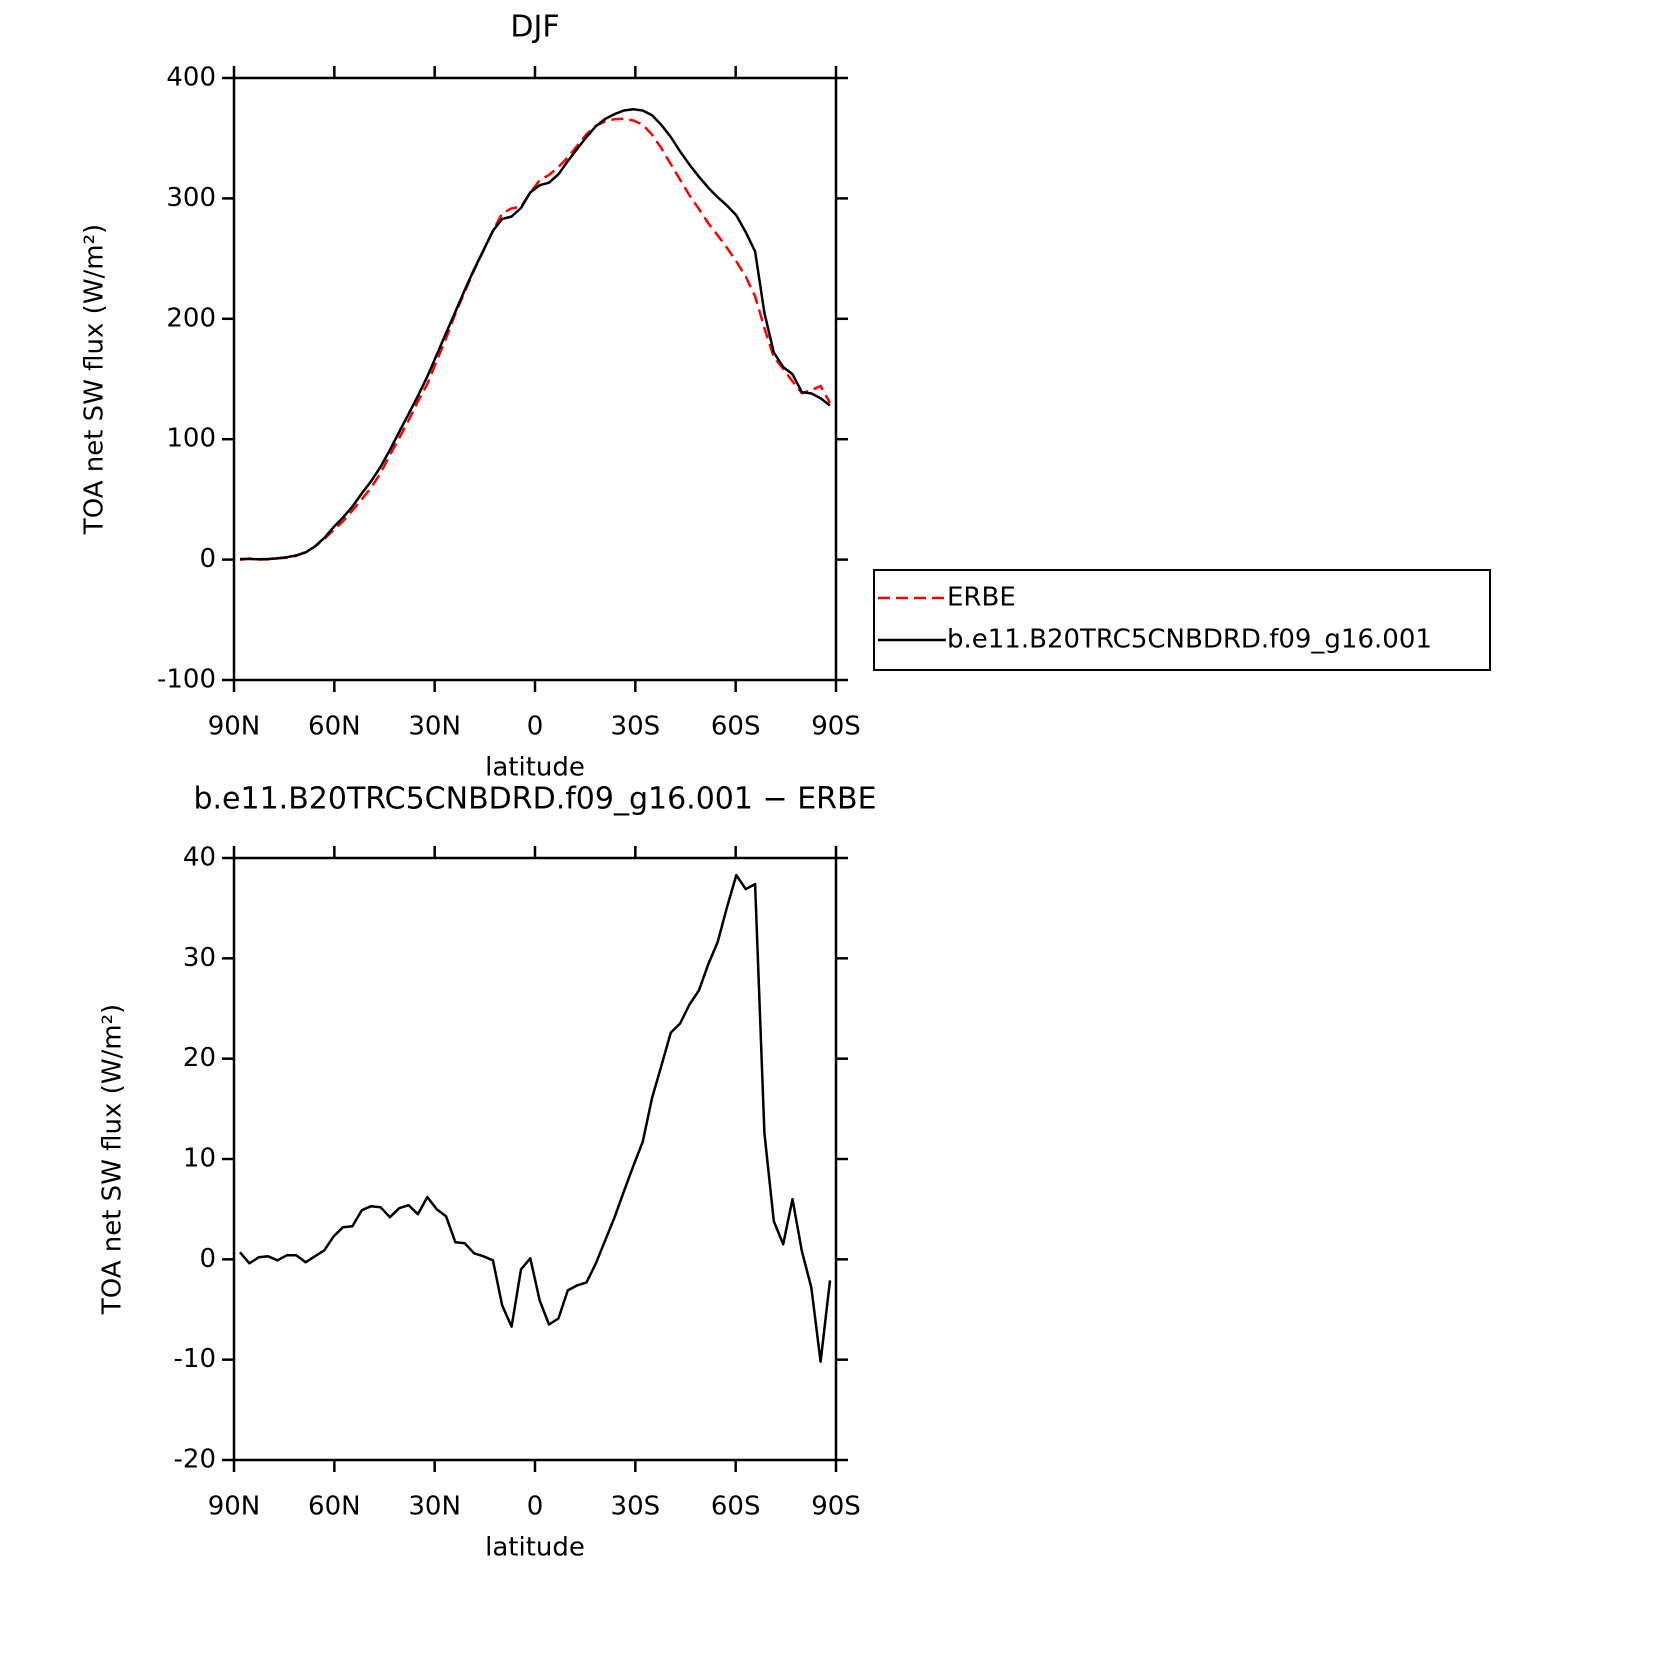  What do you see at coordinates (195, 1359) in the screenshot?
I see `y-tick-label: -10` at bounding box center [195, 1359].